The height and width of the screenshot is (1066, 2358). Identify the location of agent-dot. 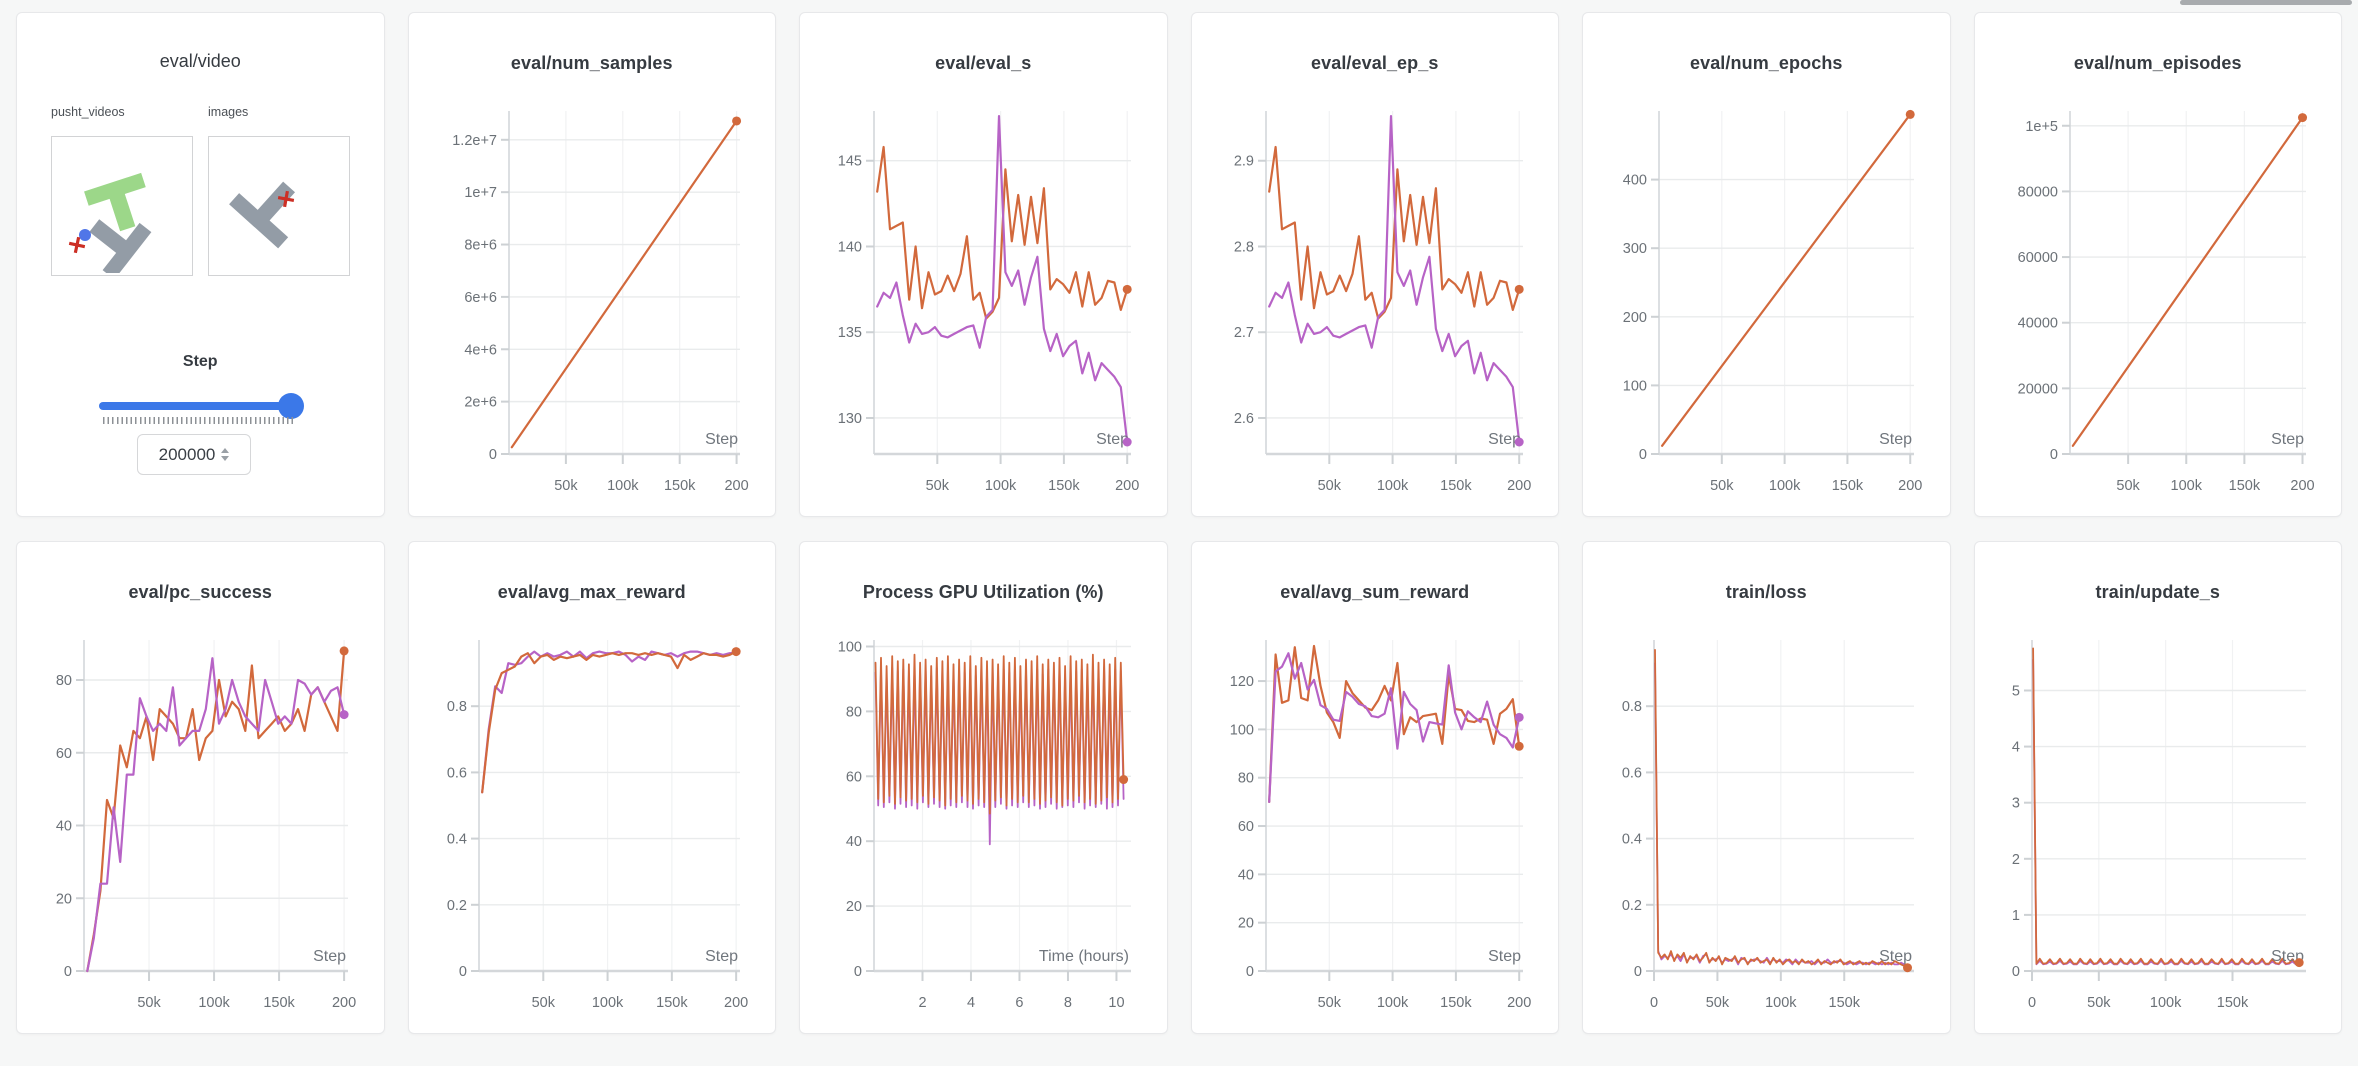
(85, 235).